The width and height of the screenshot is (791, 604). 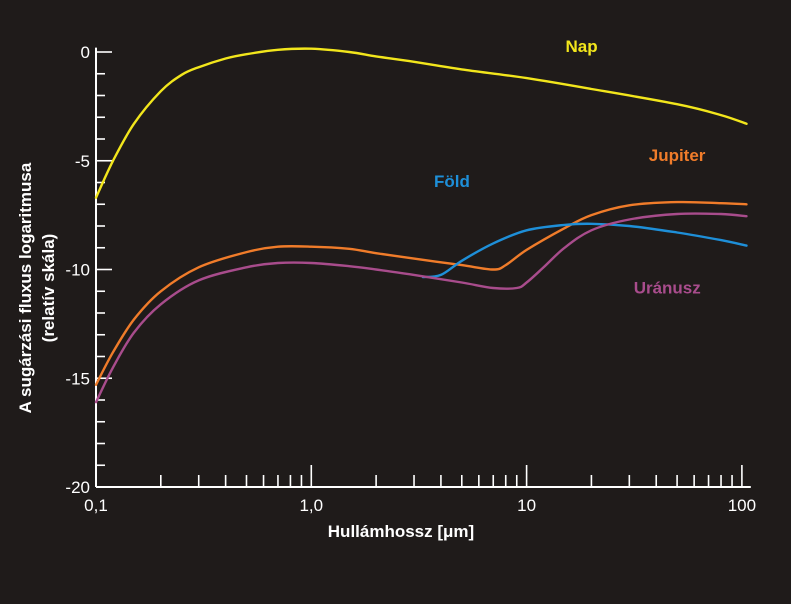 I want to click on y-axis-title-line2: (relatív skála), so click(x=48, y=288).